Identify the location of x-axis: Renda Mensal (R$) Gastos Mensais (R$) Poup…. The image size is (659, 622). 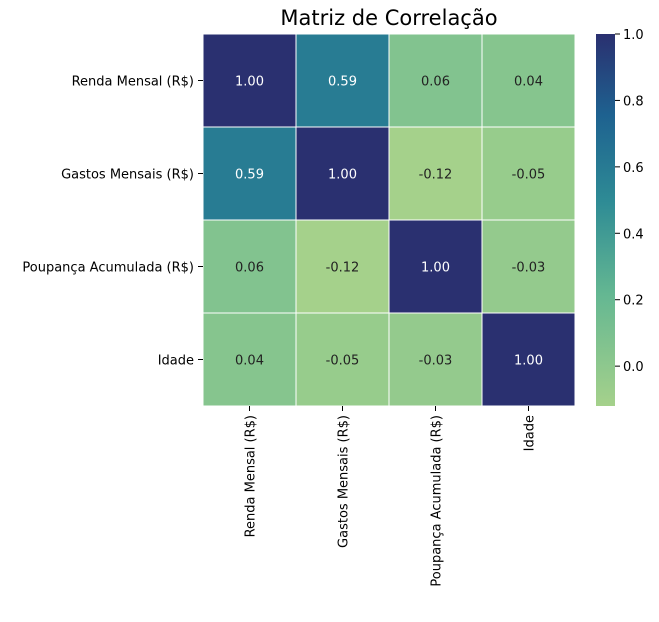
(391, 496).